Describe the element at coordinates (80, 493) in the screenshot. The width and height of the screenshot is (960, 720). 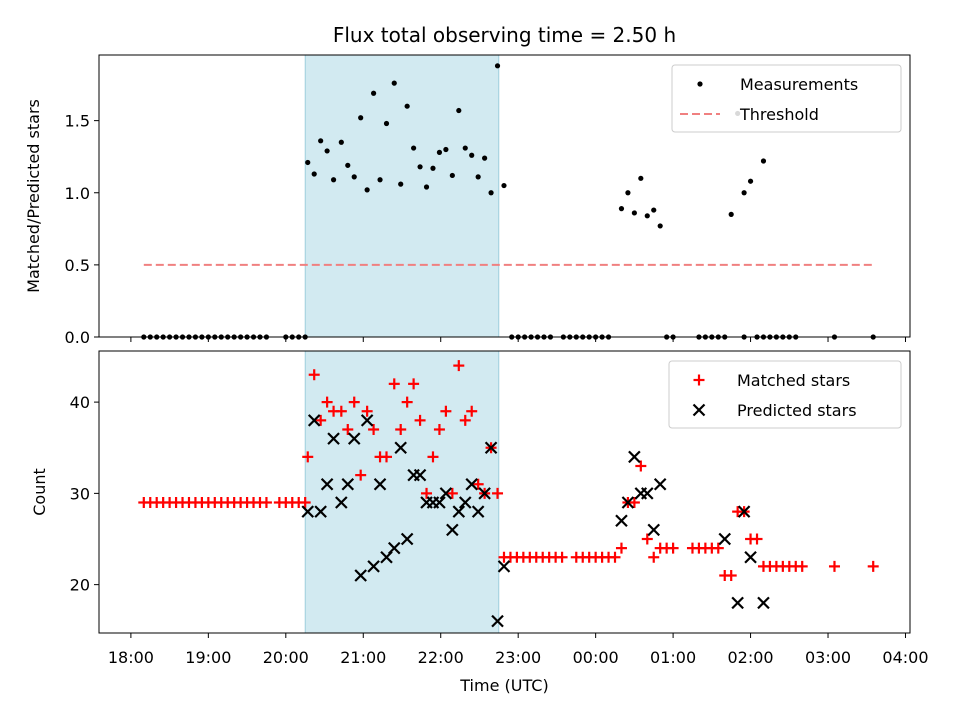
I see `y-tick-label: 30` at that location.